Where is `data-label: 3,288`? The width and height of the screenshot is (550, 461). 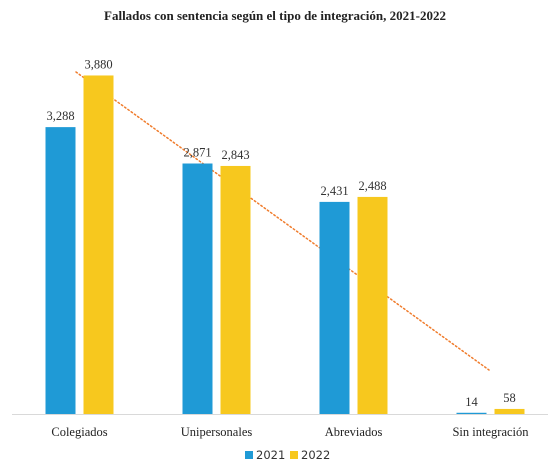
data-label: 3,288 is located at coordinates (60, 116).